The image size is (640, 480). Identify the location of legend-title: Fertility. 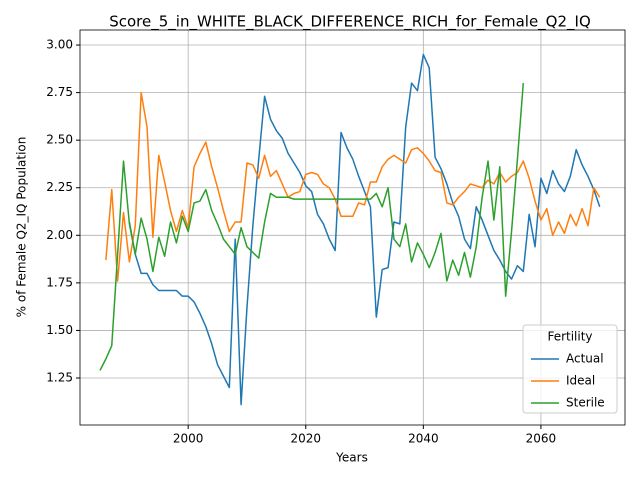
(569, 337).